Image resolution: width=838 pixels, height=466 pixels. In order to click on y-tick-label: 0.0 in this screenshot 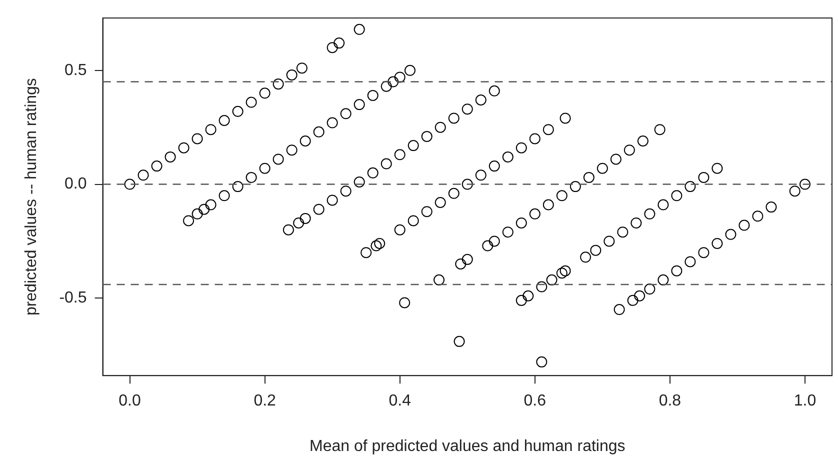, I will do `click(75, 184)`.